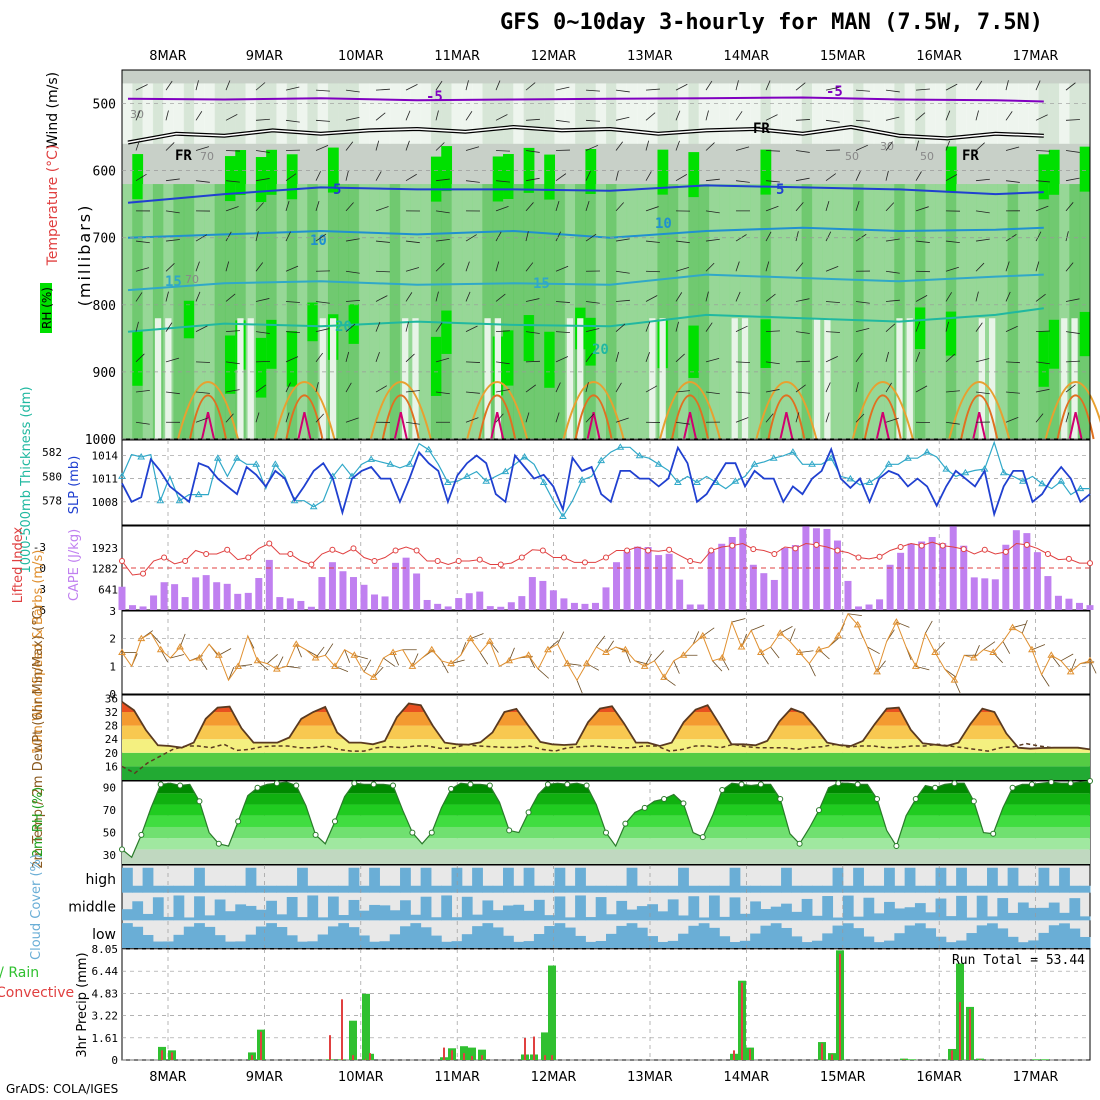 The height and width of the screenshot is (1100, 1100). I want to click on warm-contour, so click(979, 410).